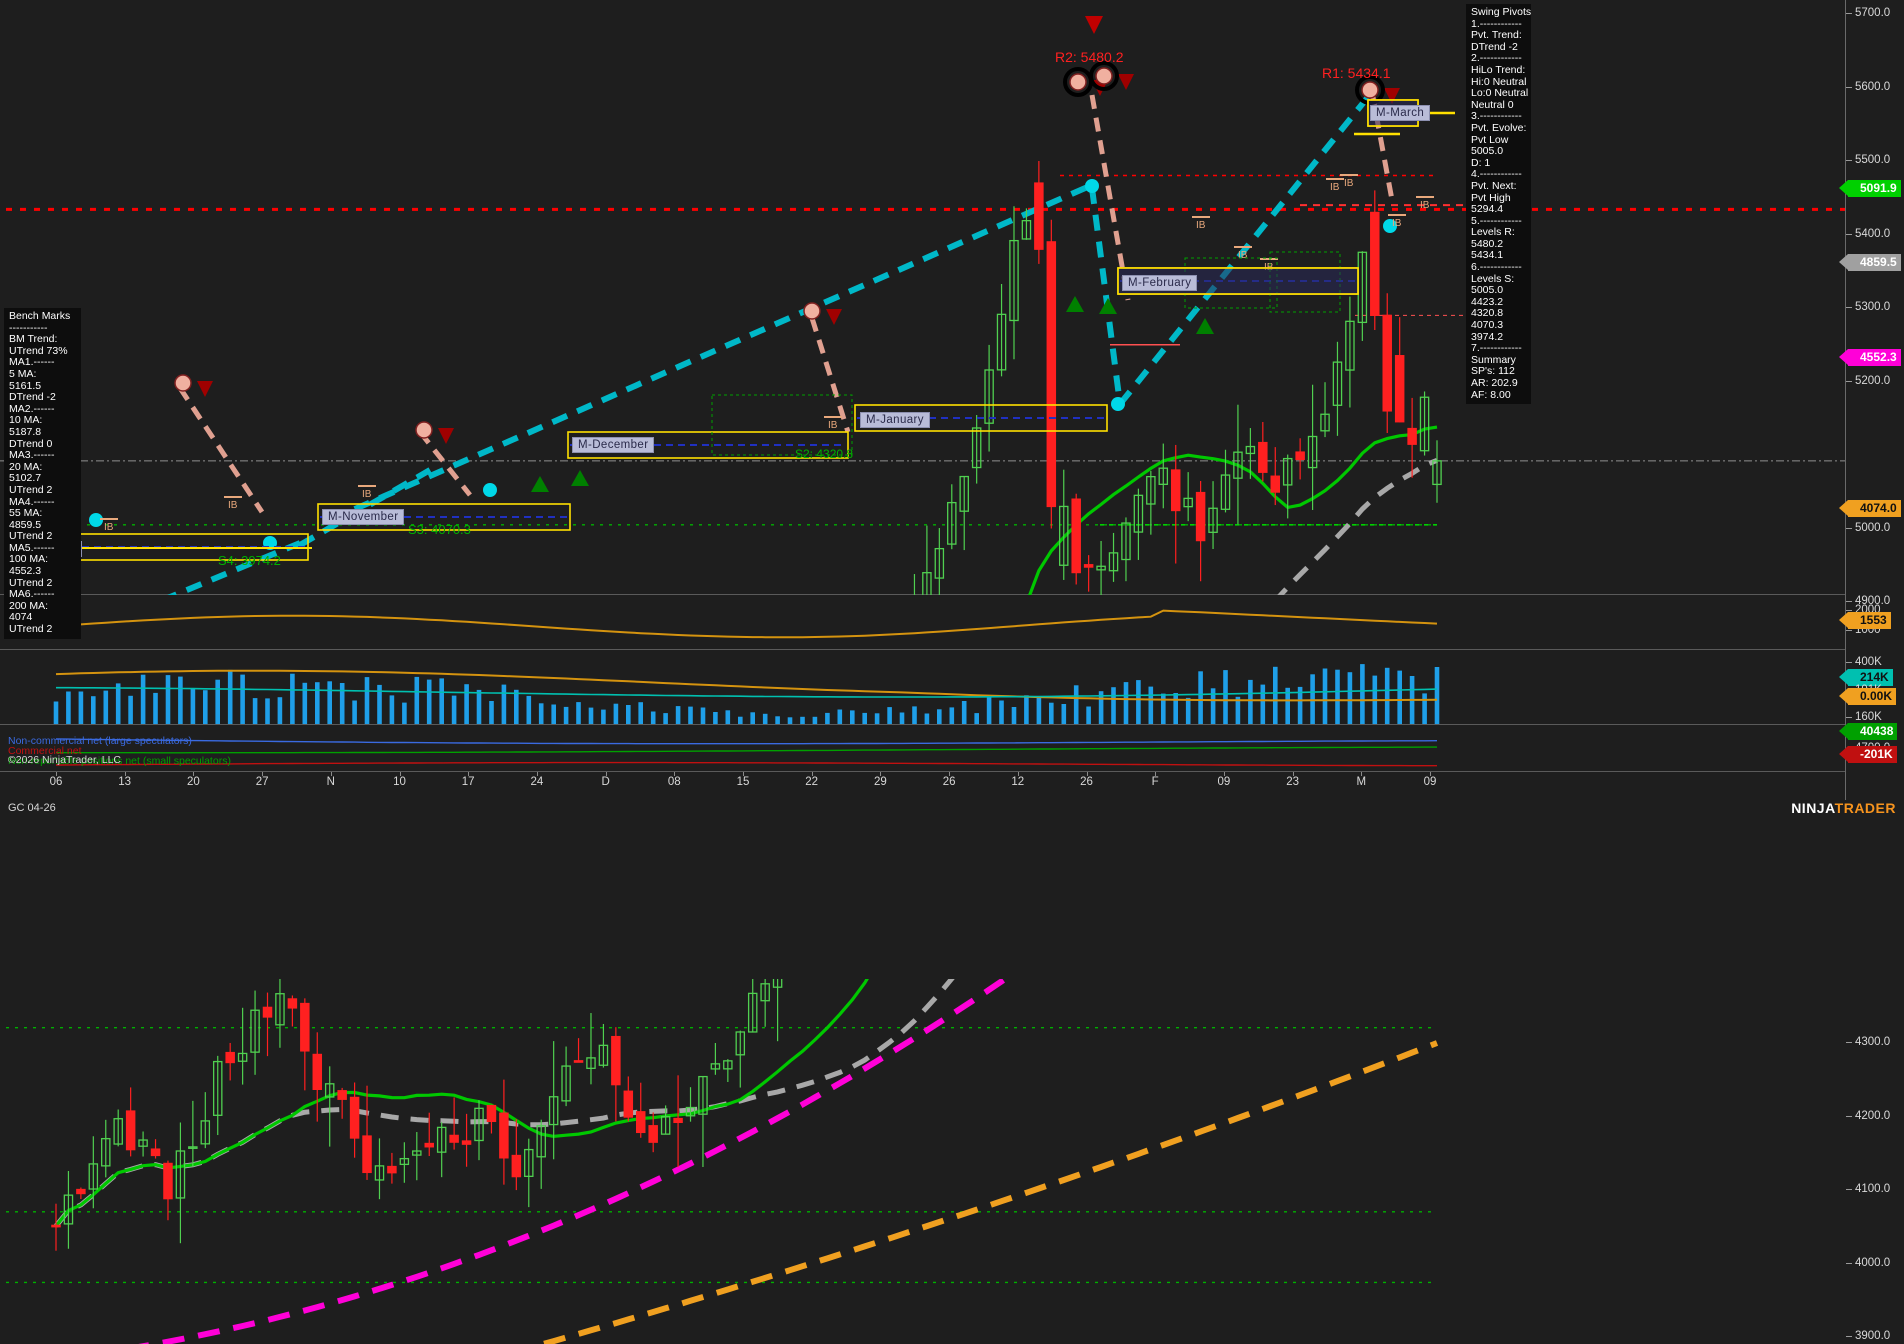 Image resolution: width=1904 pixels, height=1344 pixels. Describe the element at coordinates (1868, 731) in the screenshot. I see `indicator-price-tag: 40438` at that location.